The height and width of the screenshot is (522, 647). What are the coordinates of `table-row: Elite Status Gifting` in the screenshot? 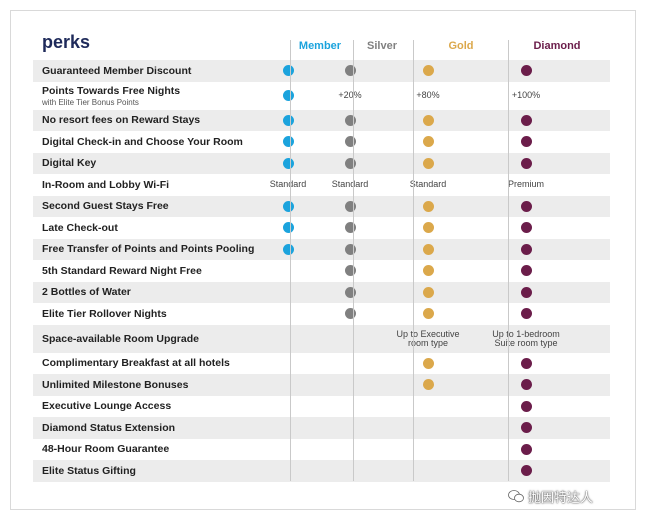 It's located at (321, 471).